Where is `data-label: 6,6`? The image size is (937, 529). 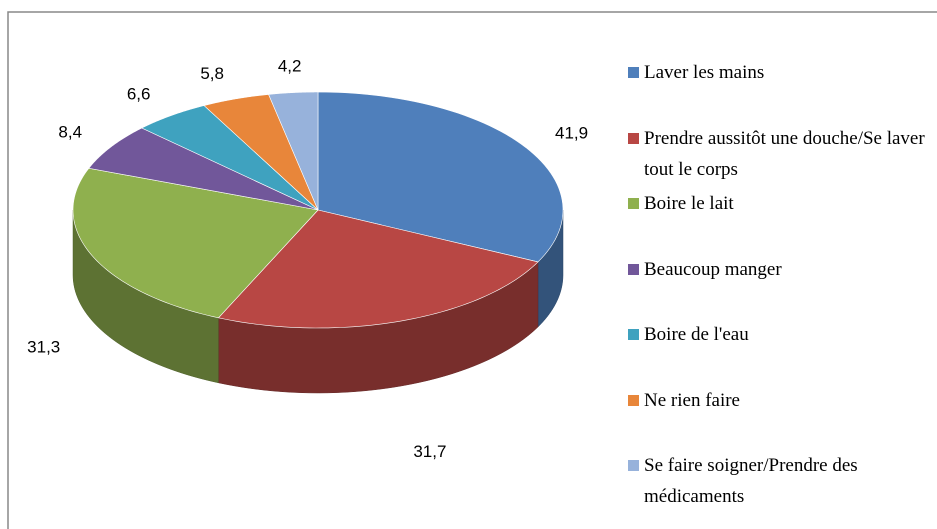 data-label: 6,6 is located at coordinates (139, 93).